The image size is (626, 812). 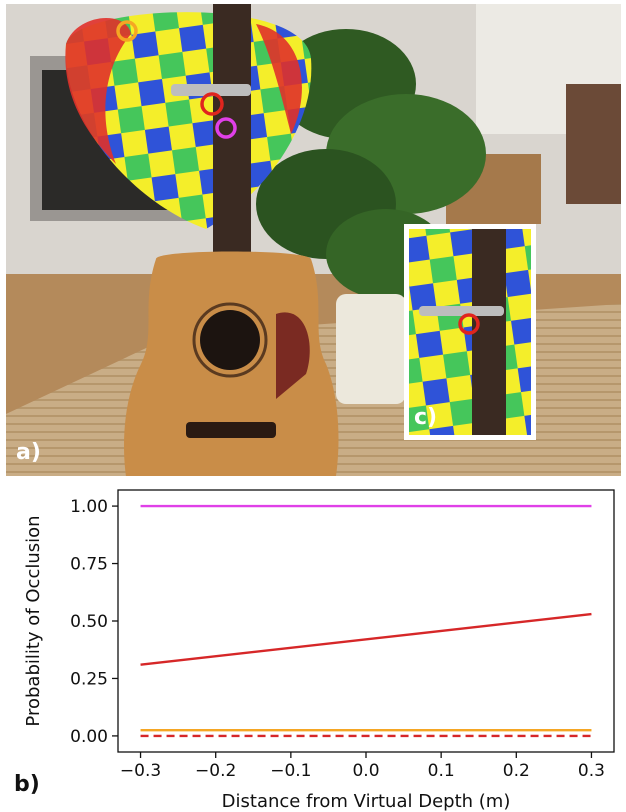 I want to click on y-tick-label: 1.00, so click(x=89, y=507).